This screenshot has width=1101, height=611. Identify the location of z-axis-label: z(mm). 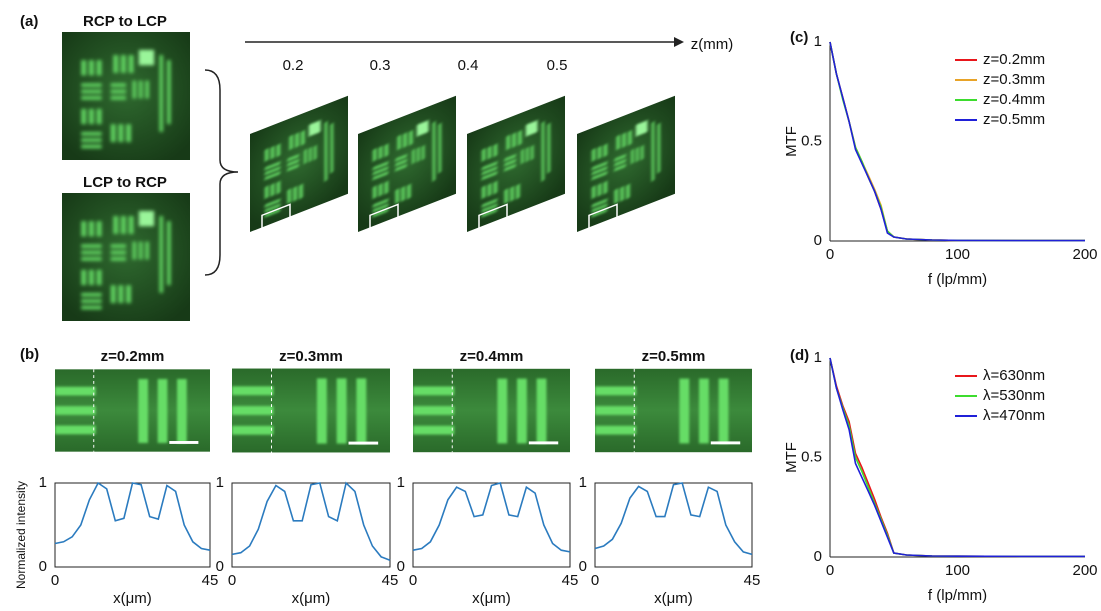
(712, 44).